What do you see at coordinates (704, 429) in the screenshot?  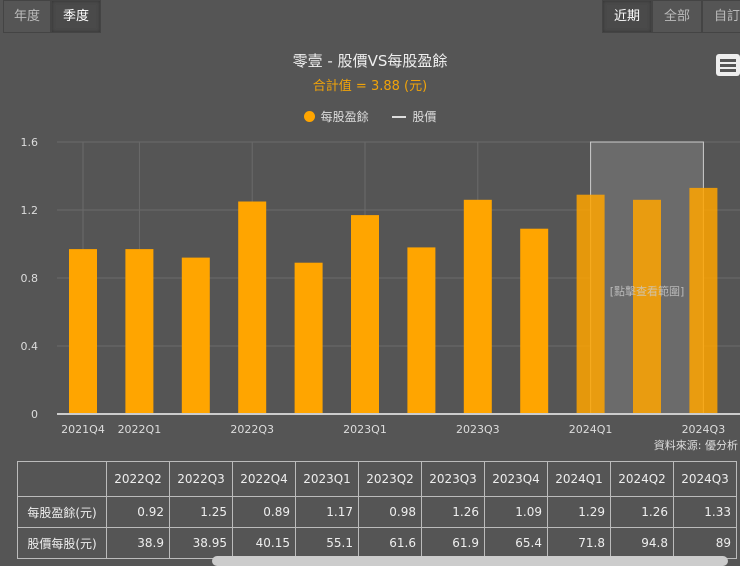 I see `x-tick-label: 2024Q3` at bounding box center [704, 429].